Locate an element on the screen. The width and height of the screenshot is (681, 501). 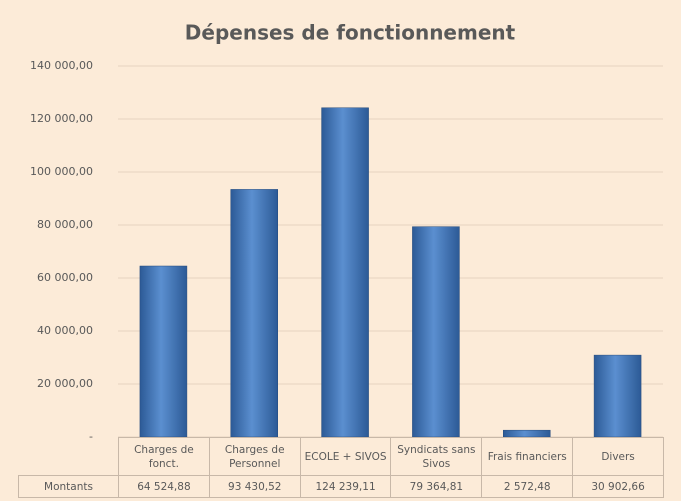
y-tick-label: 120 000,00 is located at coordinates (61, 118).